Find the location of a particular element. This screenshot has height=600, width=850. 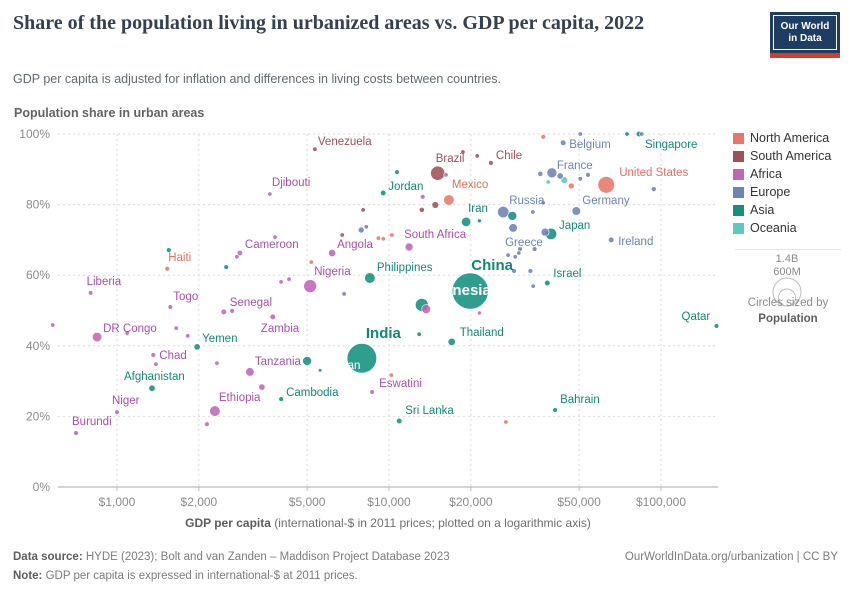

legend-item-north-america: North America is located at coordinates (789, 138).